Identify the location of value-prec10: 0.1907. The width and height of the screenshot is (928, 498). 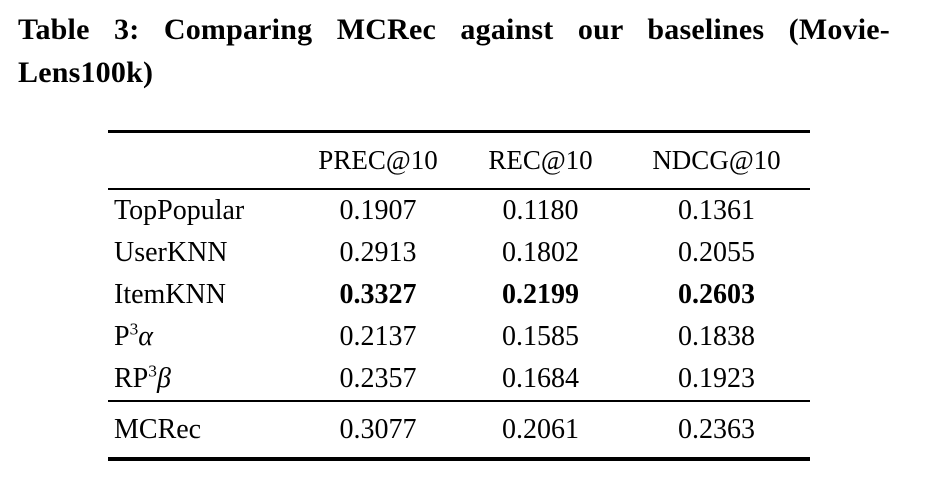
(378, 210).